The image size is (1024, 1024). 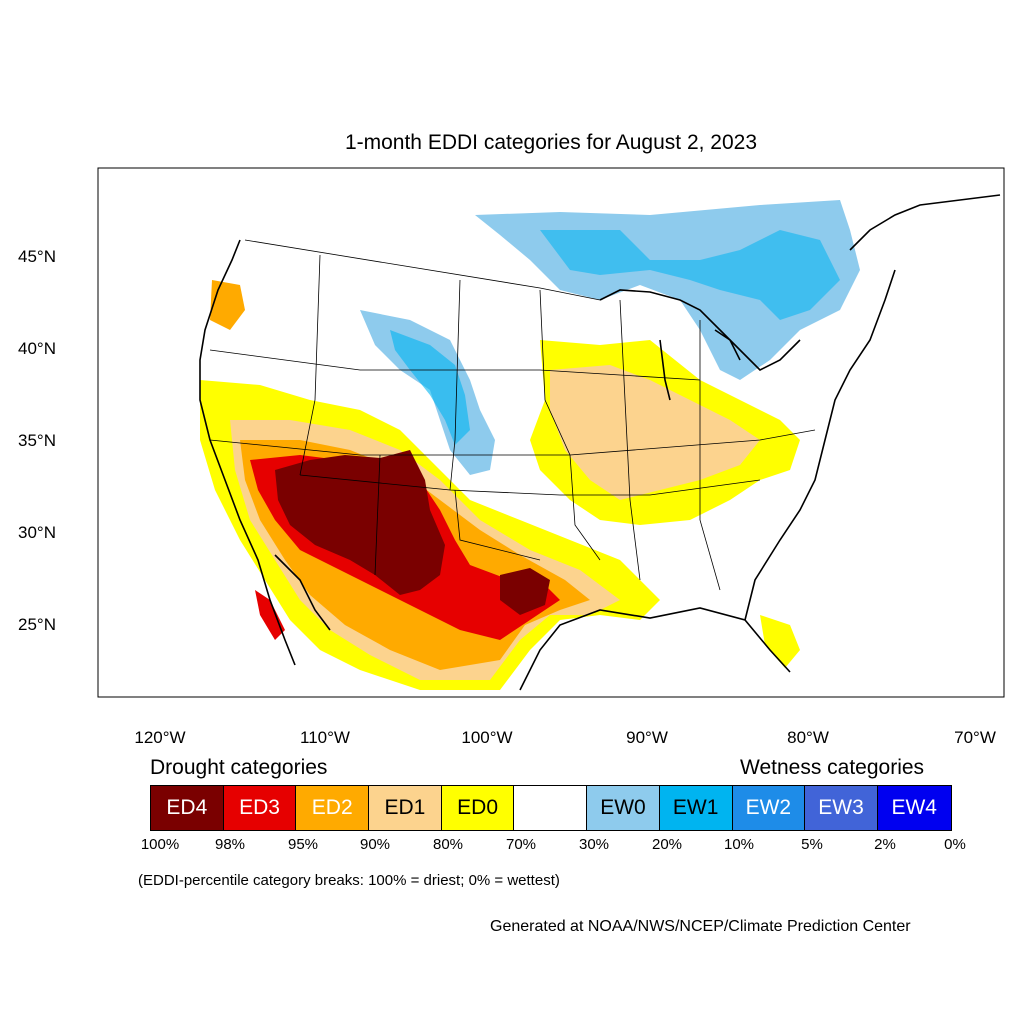 I want to click on pct-label: 10%, so click(x=739, y=844).